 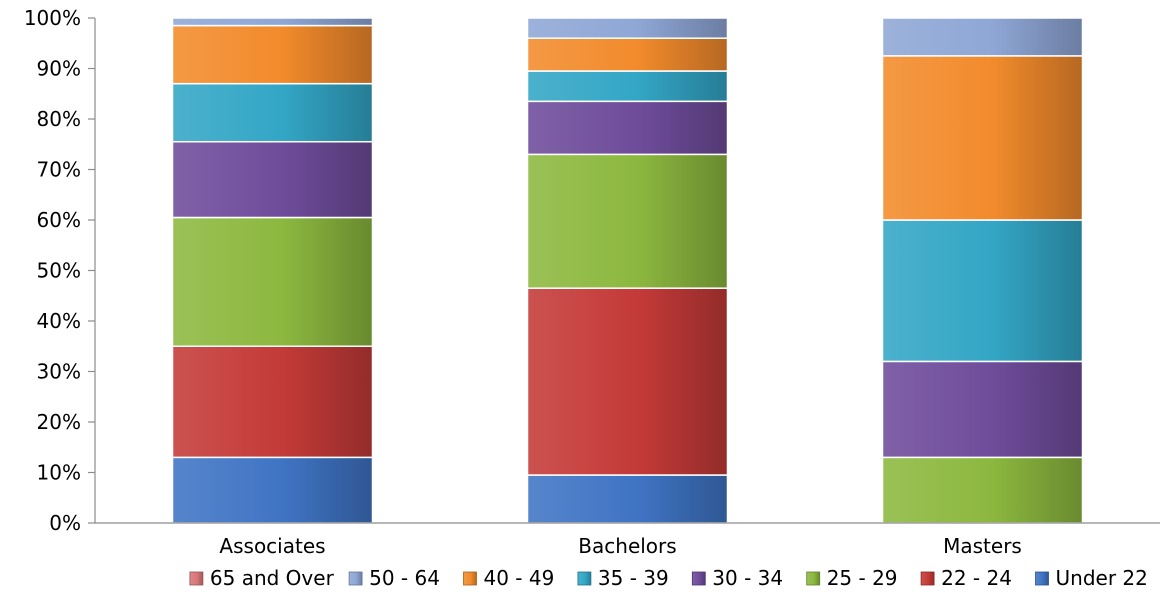 What do you see at coordinates (272, 578) in the screenshot?
I see `legend-label-65-and-over: 65 and Over` at bounding box center [272, 578].